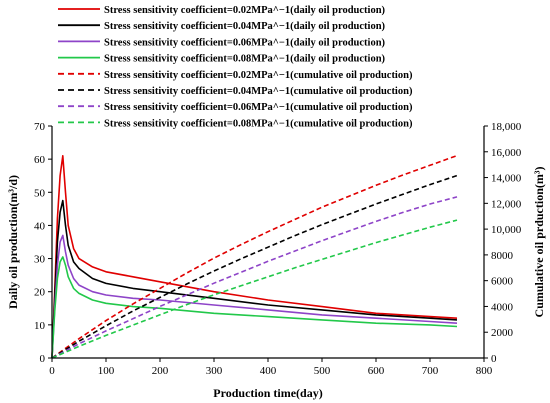  Describe the element at coordinates (506, 230) in the screenshot. I see `y-right-tick-label: 10,000` at that location.